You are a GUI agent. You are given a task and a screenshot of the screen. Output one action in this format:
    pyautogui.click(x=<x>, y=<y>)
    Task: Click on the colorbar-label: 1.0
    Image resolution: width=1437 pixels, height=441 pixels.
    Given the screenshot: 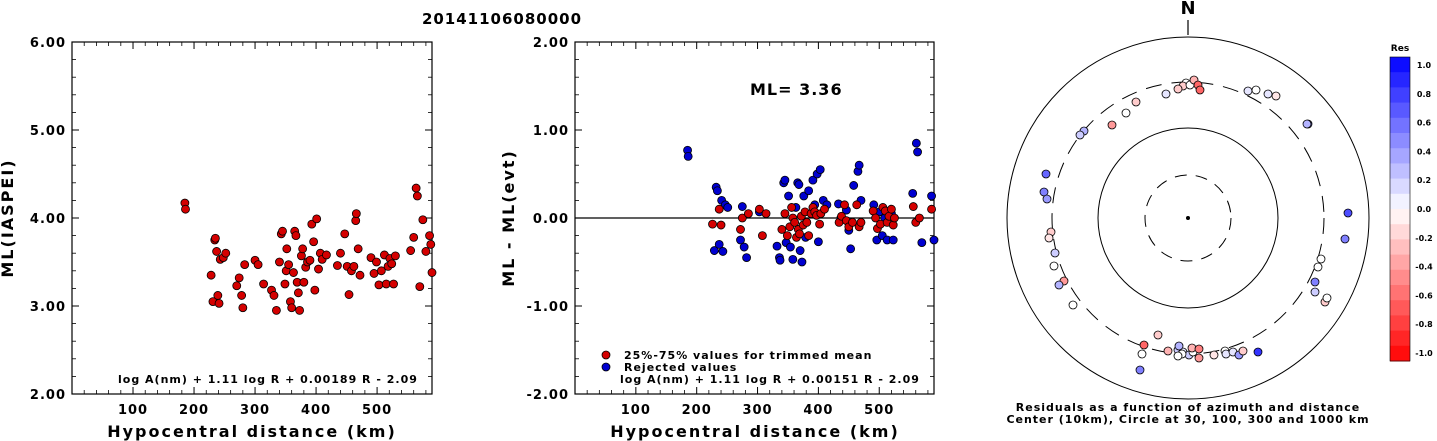 What is the action you would take?
    pyautogui.click(x=1424, y=65)
    